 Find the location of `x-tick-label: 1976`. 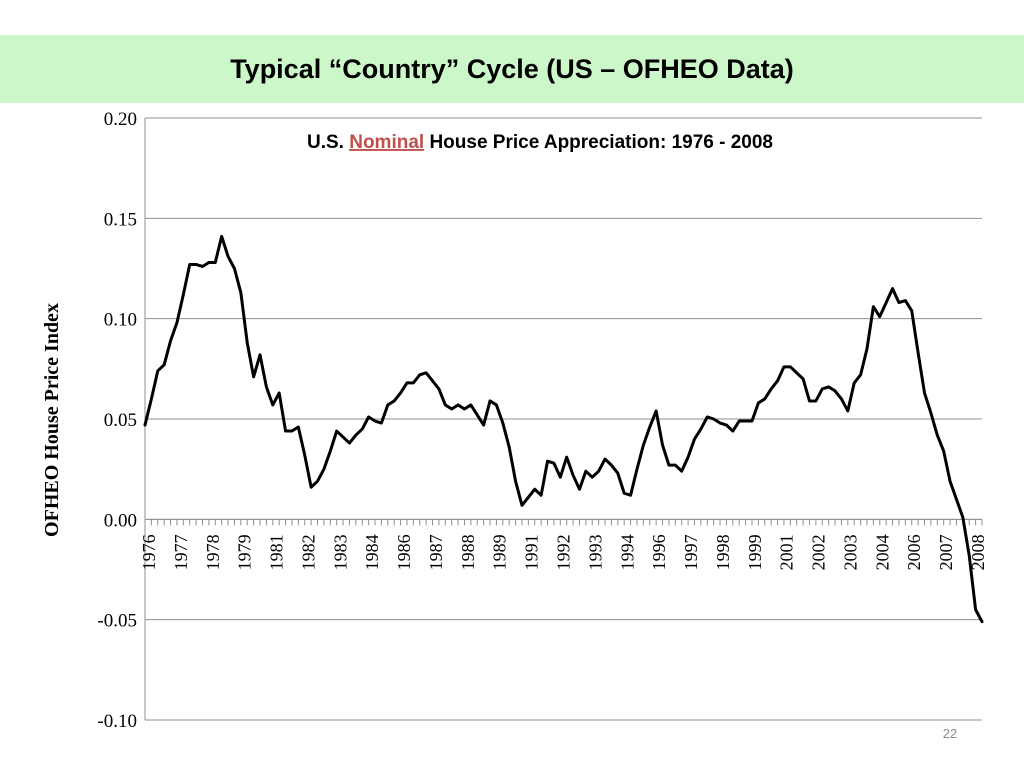

x-tick-label: 1976 is located at coordinates (149, 552).